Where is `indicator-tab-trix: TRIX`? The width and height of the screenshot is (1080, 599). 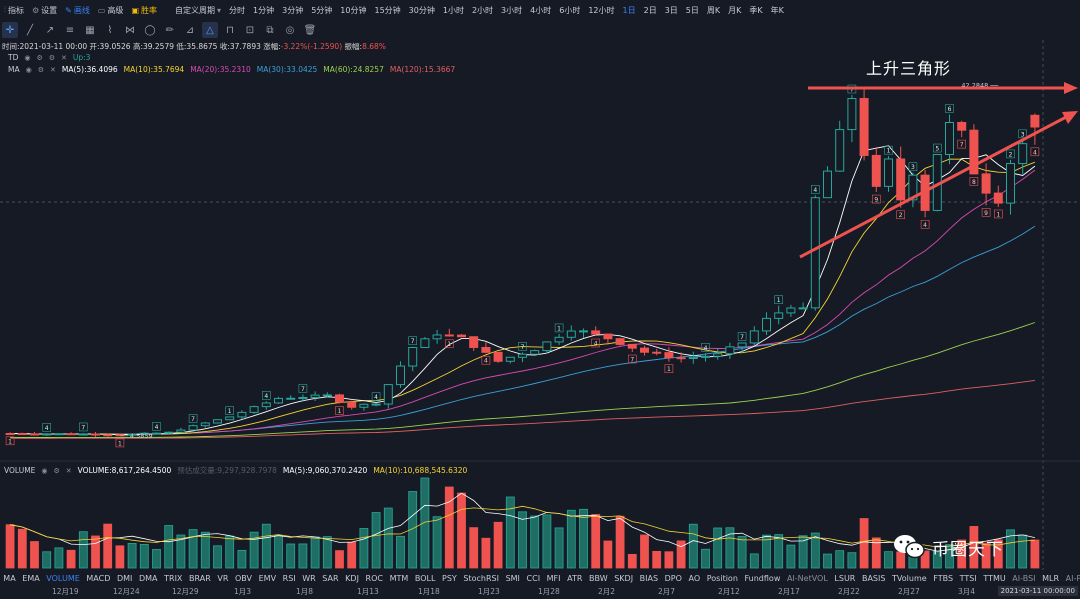
indicator-tab-trix: TRIX is located at coordinates (173, 578).